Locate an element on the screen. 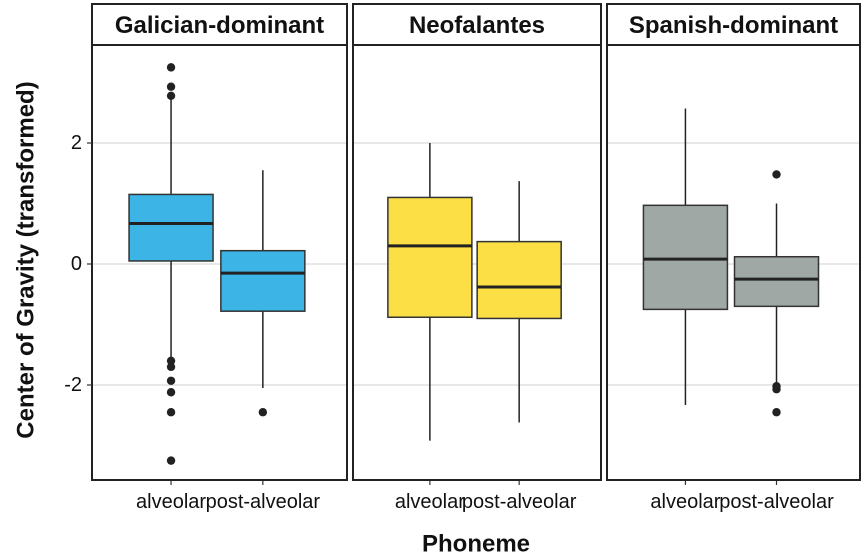 The image size is (866, 558). facet-strip-label: Neofalantes is located at coordinates (477, 25).